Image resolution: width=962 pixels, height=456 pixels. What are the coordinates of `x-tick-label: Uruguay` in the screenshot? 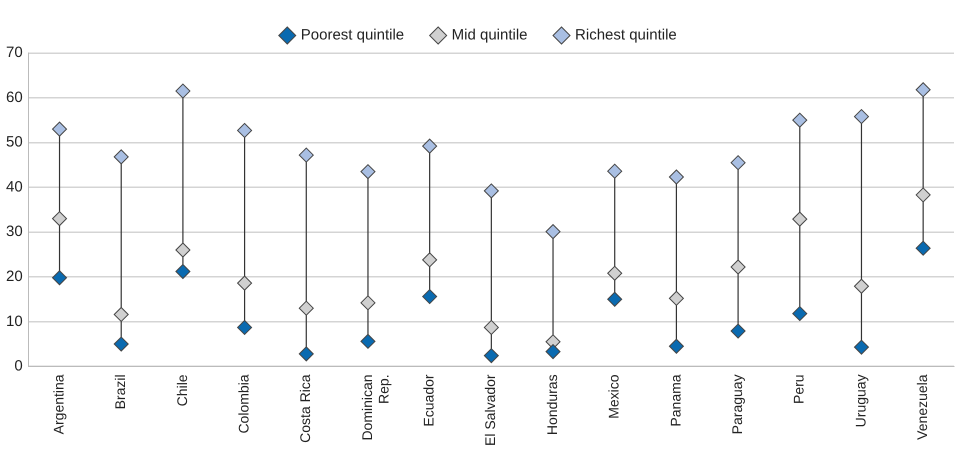 It's located at (860, 401).